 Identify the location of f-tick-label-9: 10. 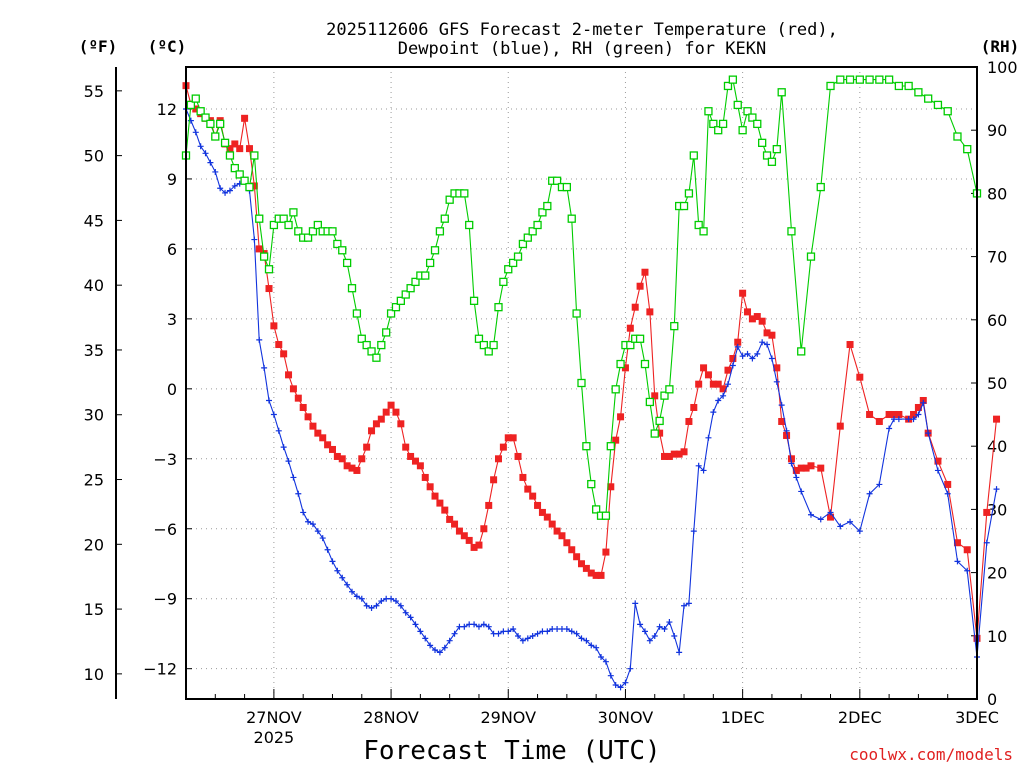
(94, 674).